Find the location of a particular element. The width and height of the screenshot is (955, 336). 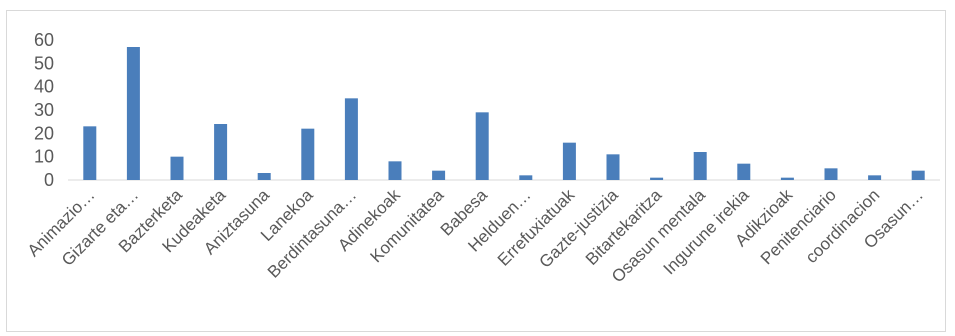

y-tick-label: 0 is located at coordinates (49, 180).